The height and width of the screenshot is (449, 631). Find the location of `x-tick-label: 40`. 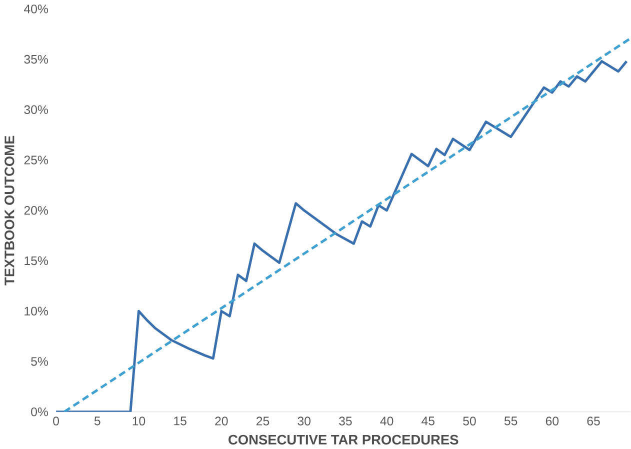

x-tick-label: 40 is located at coordinates (387, 421).